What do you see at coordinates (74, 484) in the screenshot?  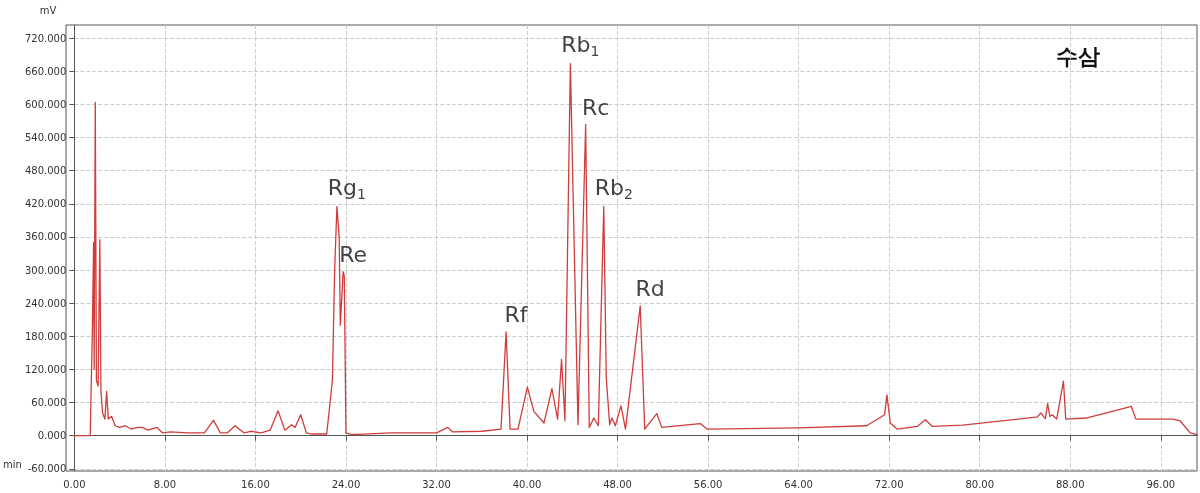 I see `x-tick-label: 0.00` at bounding box center [74, 484].